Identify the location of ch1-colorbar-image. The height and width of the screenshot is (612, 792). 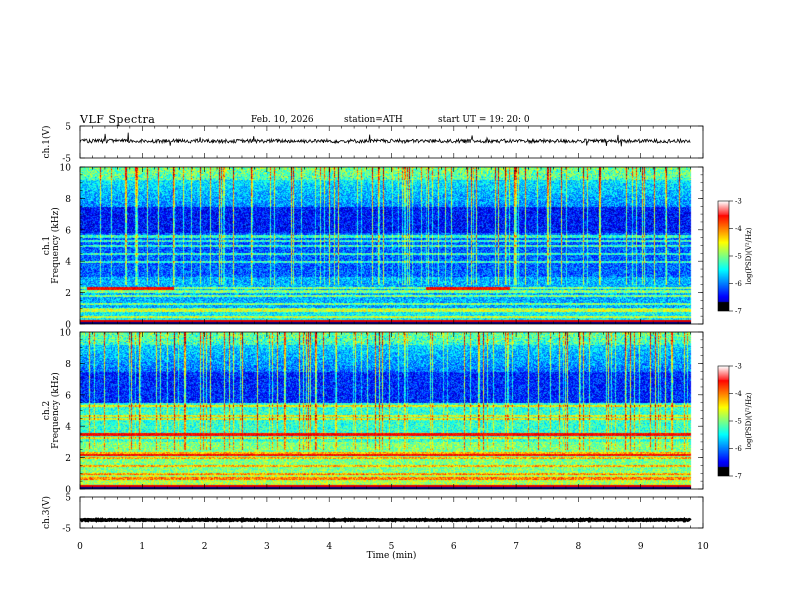
(723, 256).